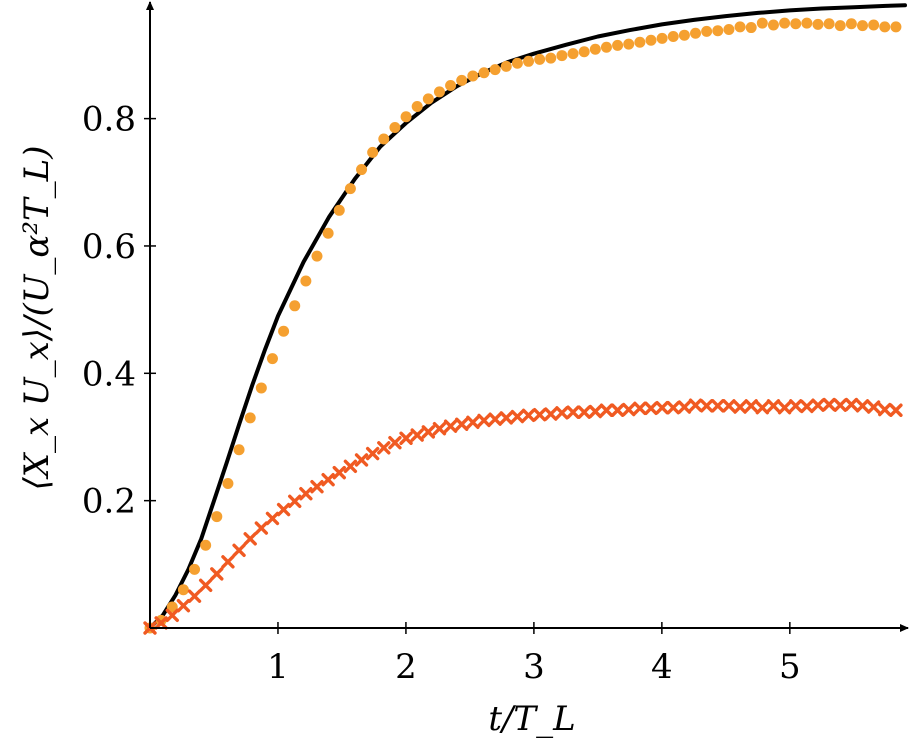 This screenshot has height=752, width=913. Describe the element at coordinates (109, 502) in the screenshot. I see `y-tick-label: 0.2` at that location.